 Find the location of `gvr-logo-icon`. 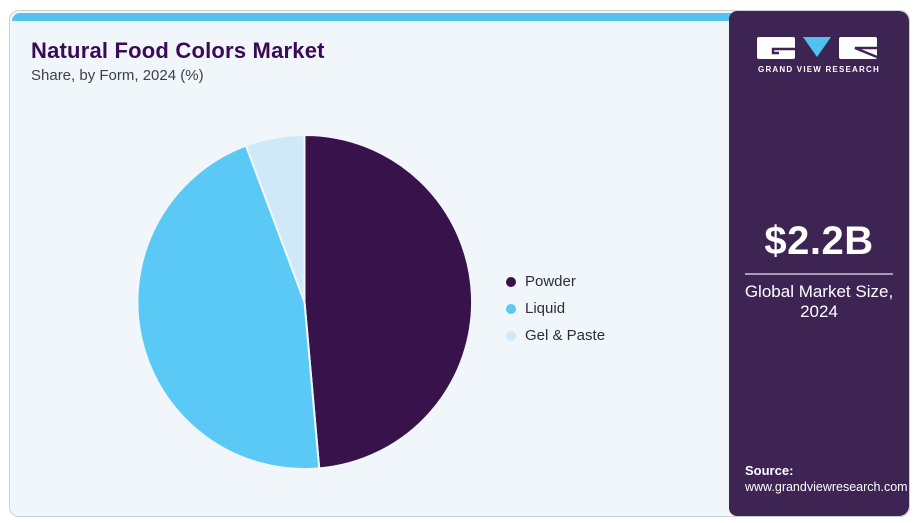

gvr-logo-icon is located at coordinates (817, 48).